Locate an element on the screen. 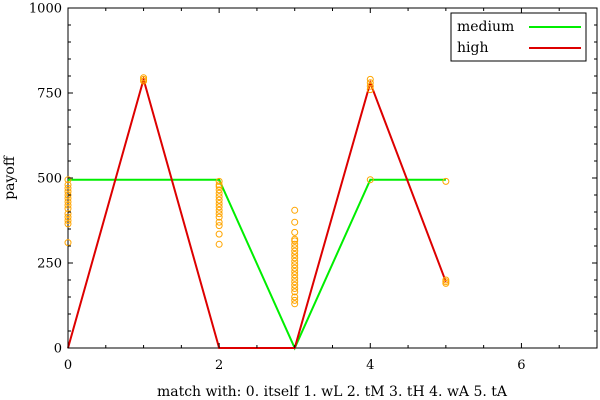  y-tick-label: 0 is located at coordinates (58, 349).